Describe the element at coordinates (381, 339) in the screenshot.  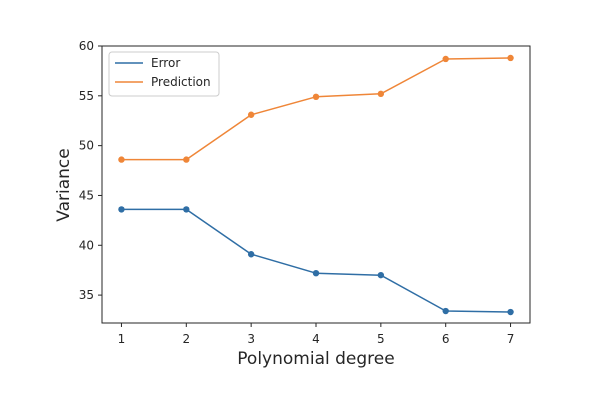
I see `x-tick-label: 5` at that location.